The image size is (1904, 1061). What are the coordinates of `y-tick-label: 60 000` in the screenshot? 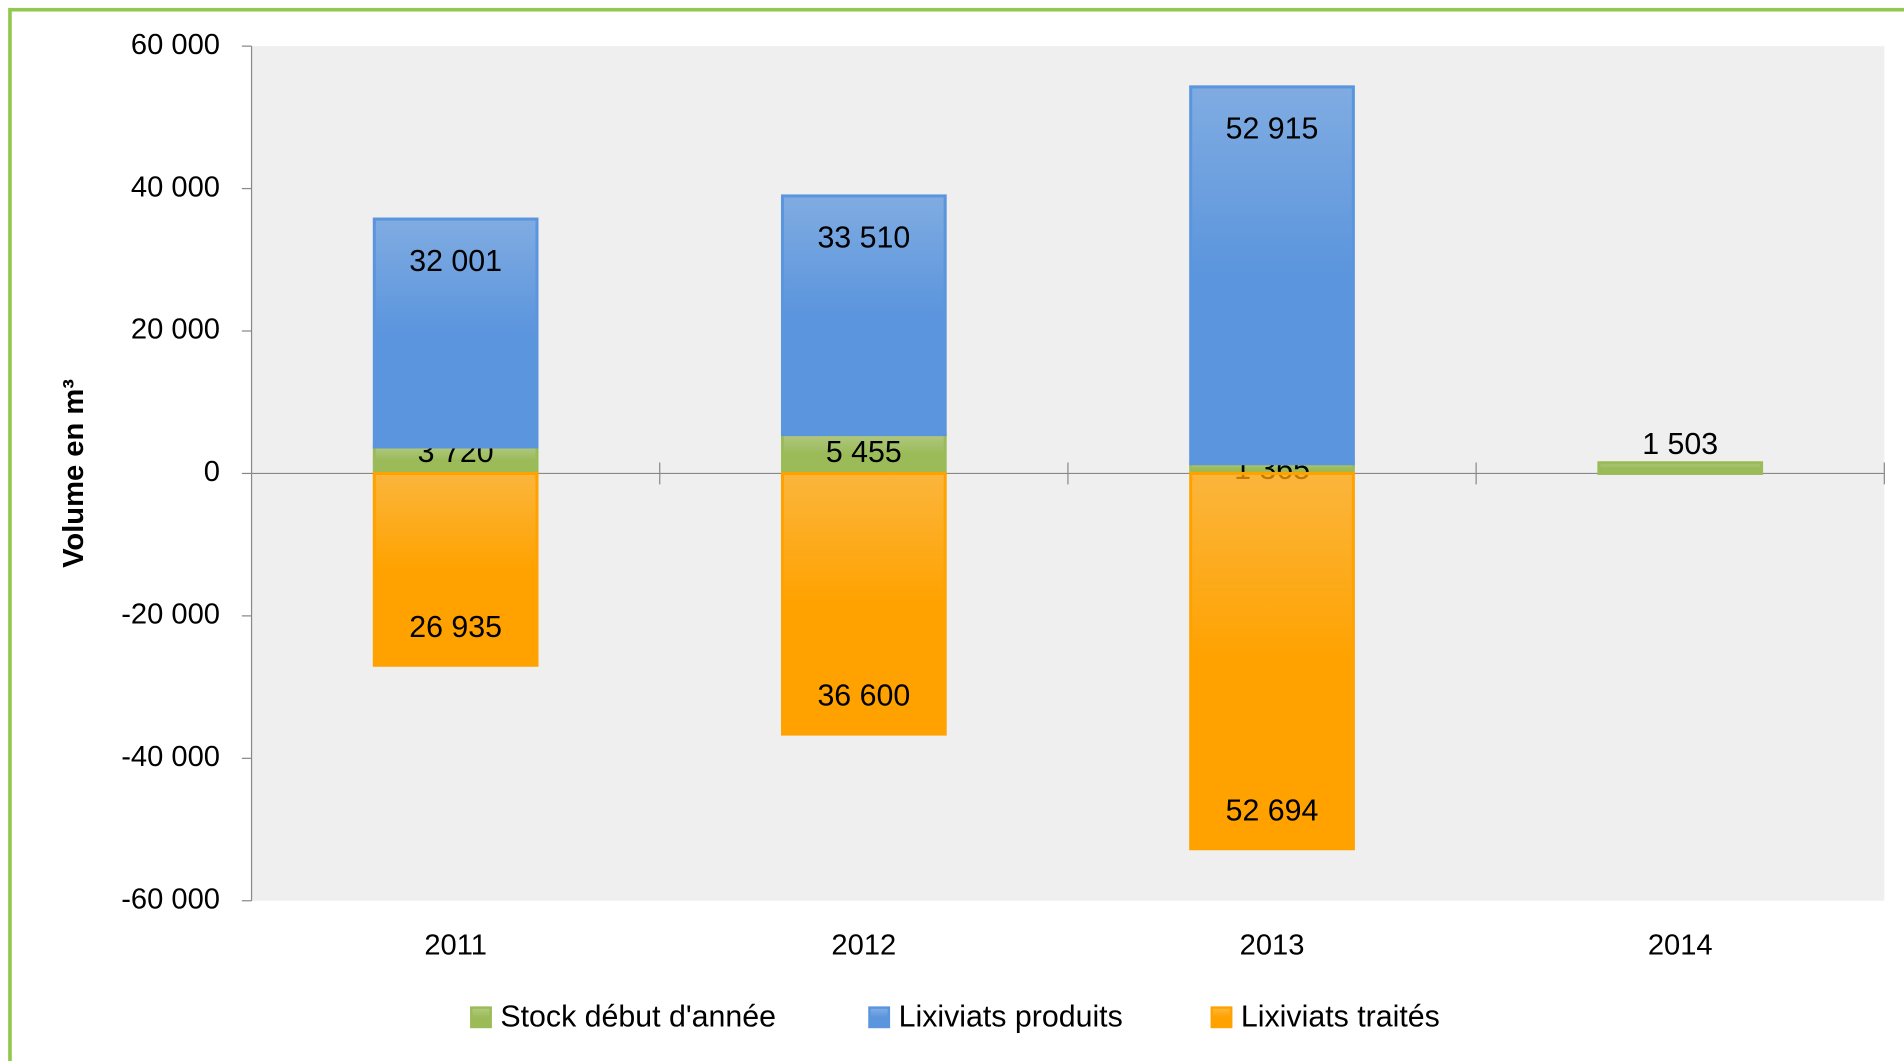 It's located at (175, 45).